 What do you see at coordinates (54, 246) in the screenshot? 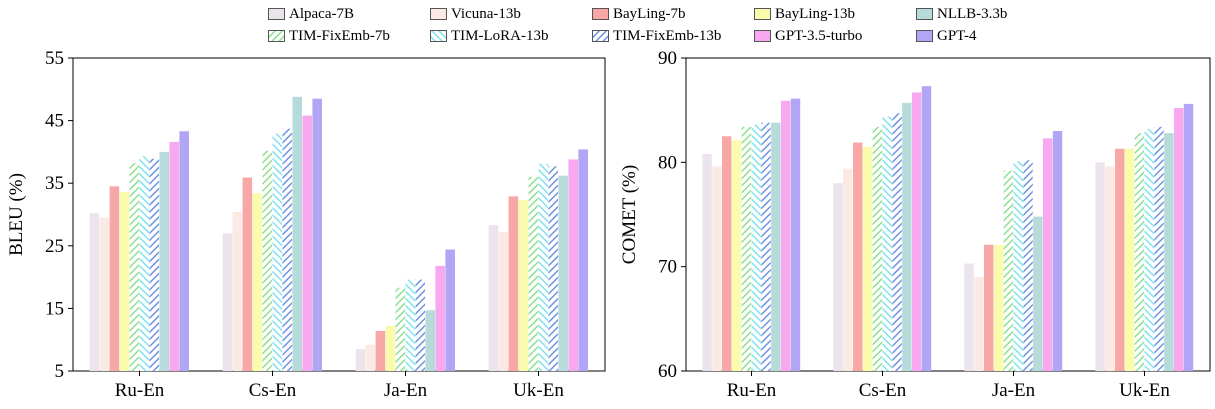
I see `y-tick-label: 25` at bounding box center [54, 246].